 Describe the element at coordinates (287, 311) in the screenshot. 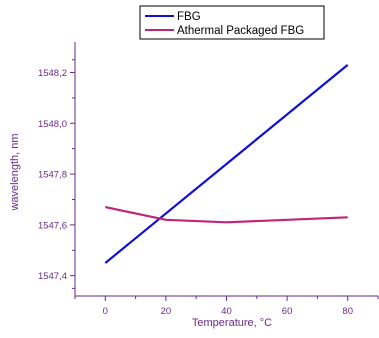

I see `x-tick-label: 60` at that location.